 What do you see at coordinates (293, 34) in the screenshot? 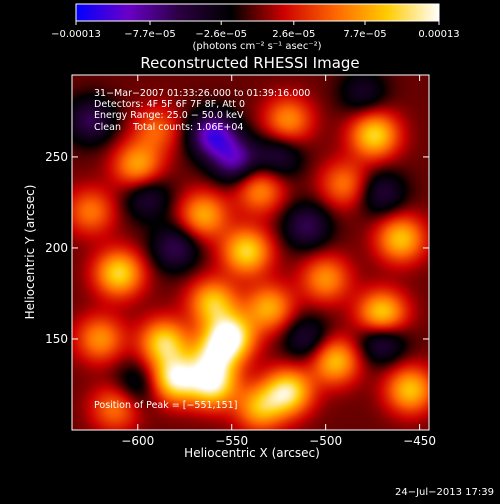
I see `colorbar-tick-label: 2.6e−05` at bounding box center [293, 34].